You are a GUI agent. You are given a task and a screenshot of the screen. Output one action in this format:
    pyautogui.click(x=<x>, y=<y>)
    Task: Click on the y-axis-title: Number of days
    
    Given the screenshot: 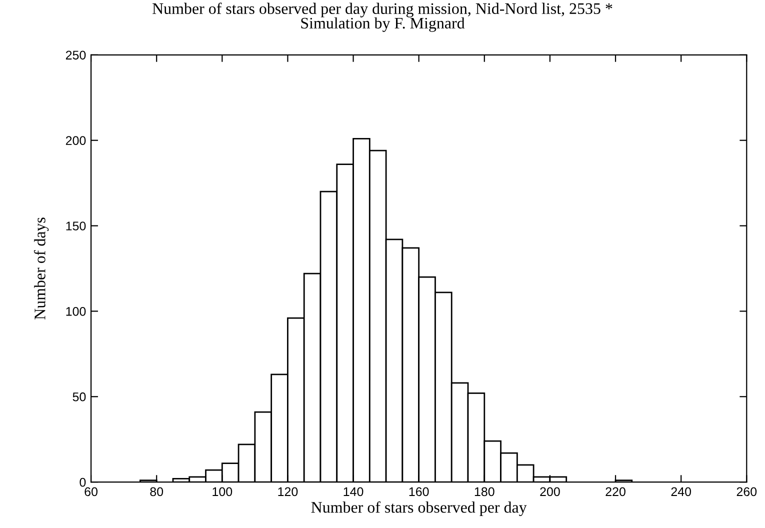 What is the action you would take?
    pyautogui.click(x=41, y=269)
    